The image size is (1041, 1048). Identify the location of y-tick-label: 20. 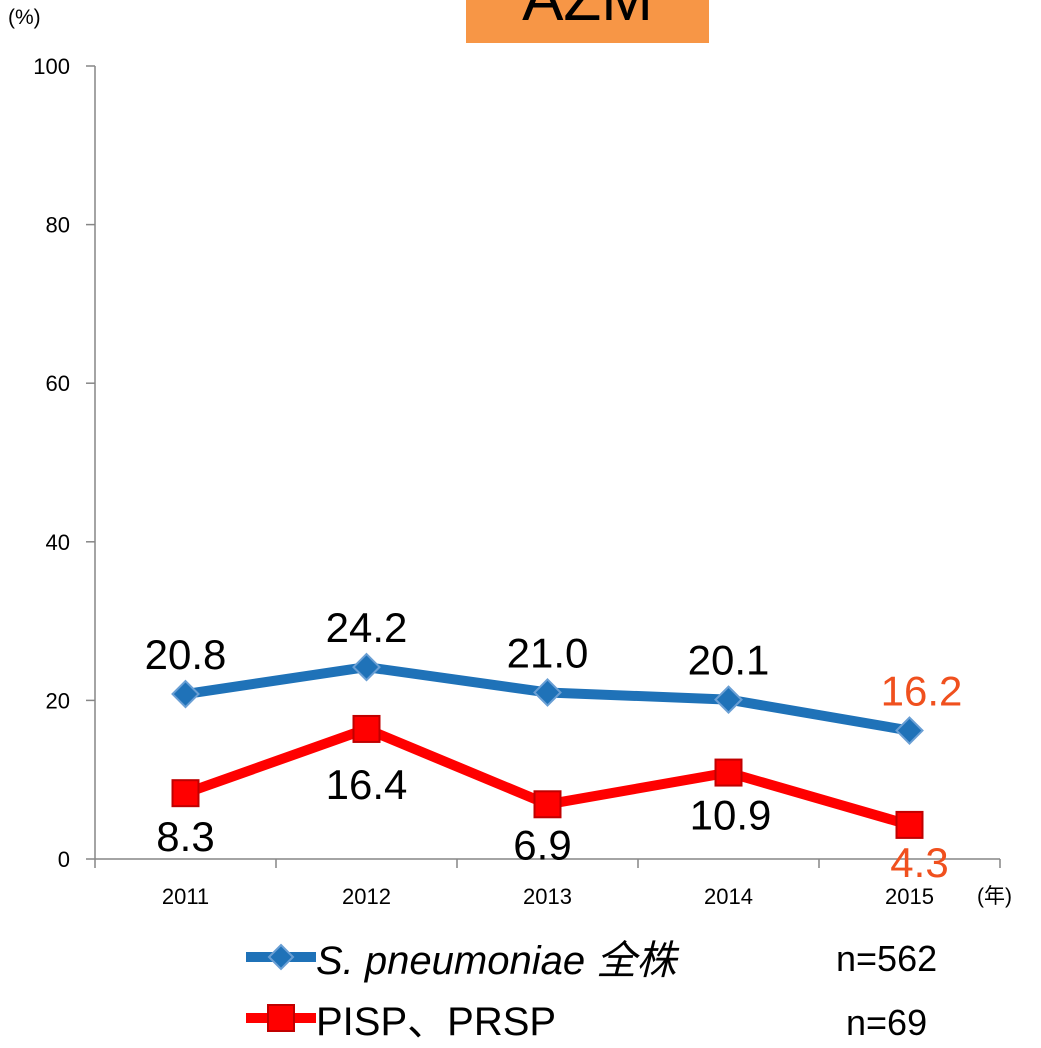
(58, 700).